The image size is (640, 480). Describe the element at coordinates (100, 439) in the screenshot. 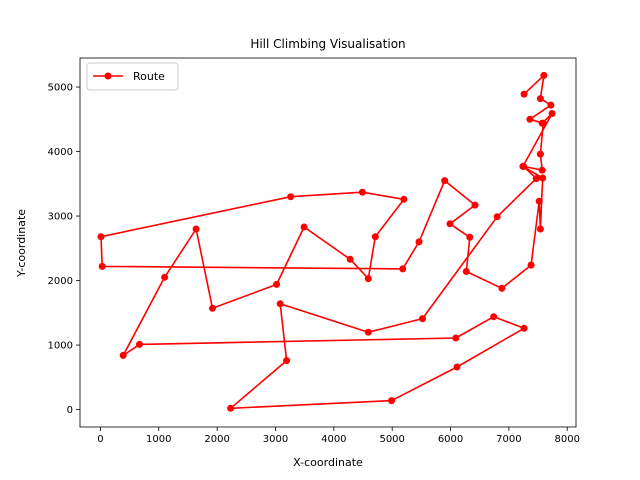

I see `x-tick-label: 0` at that location.